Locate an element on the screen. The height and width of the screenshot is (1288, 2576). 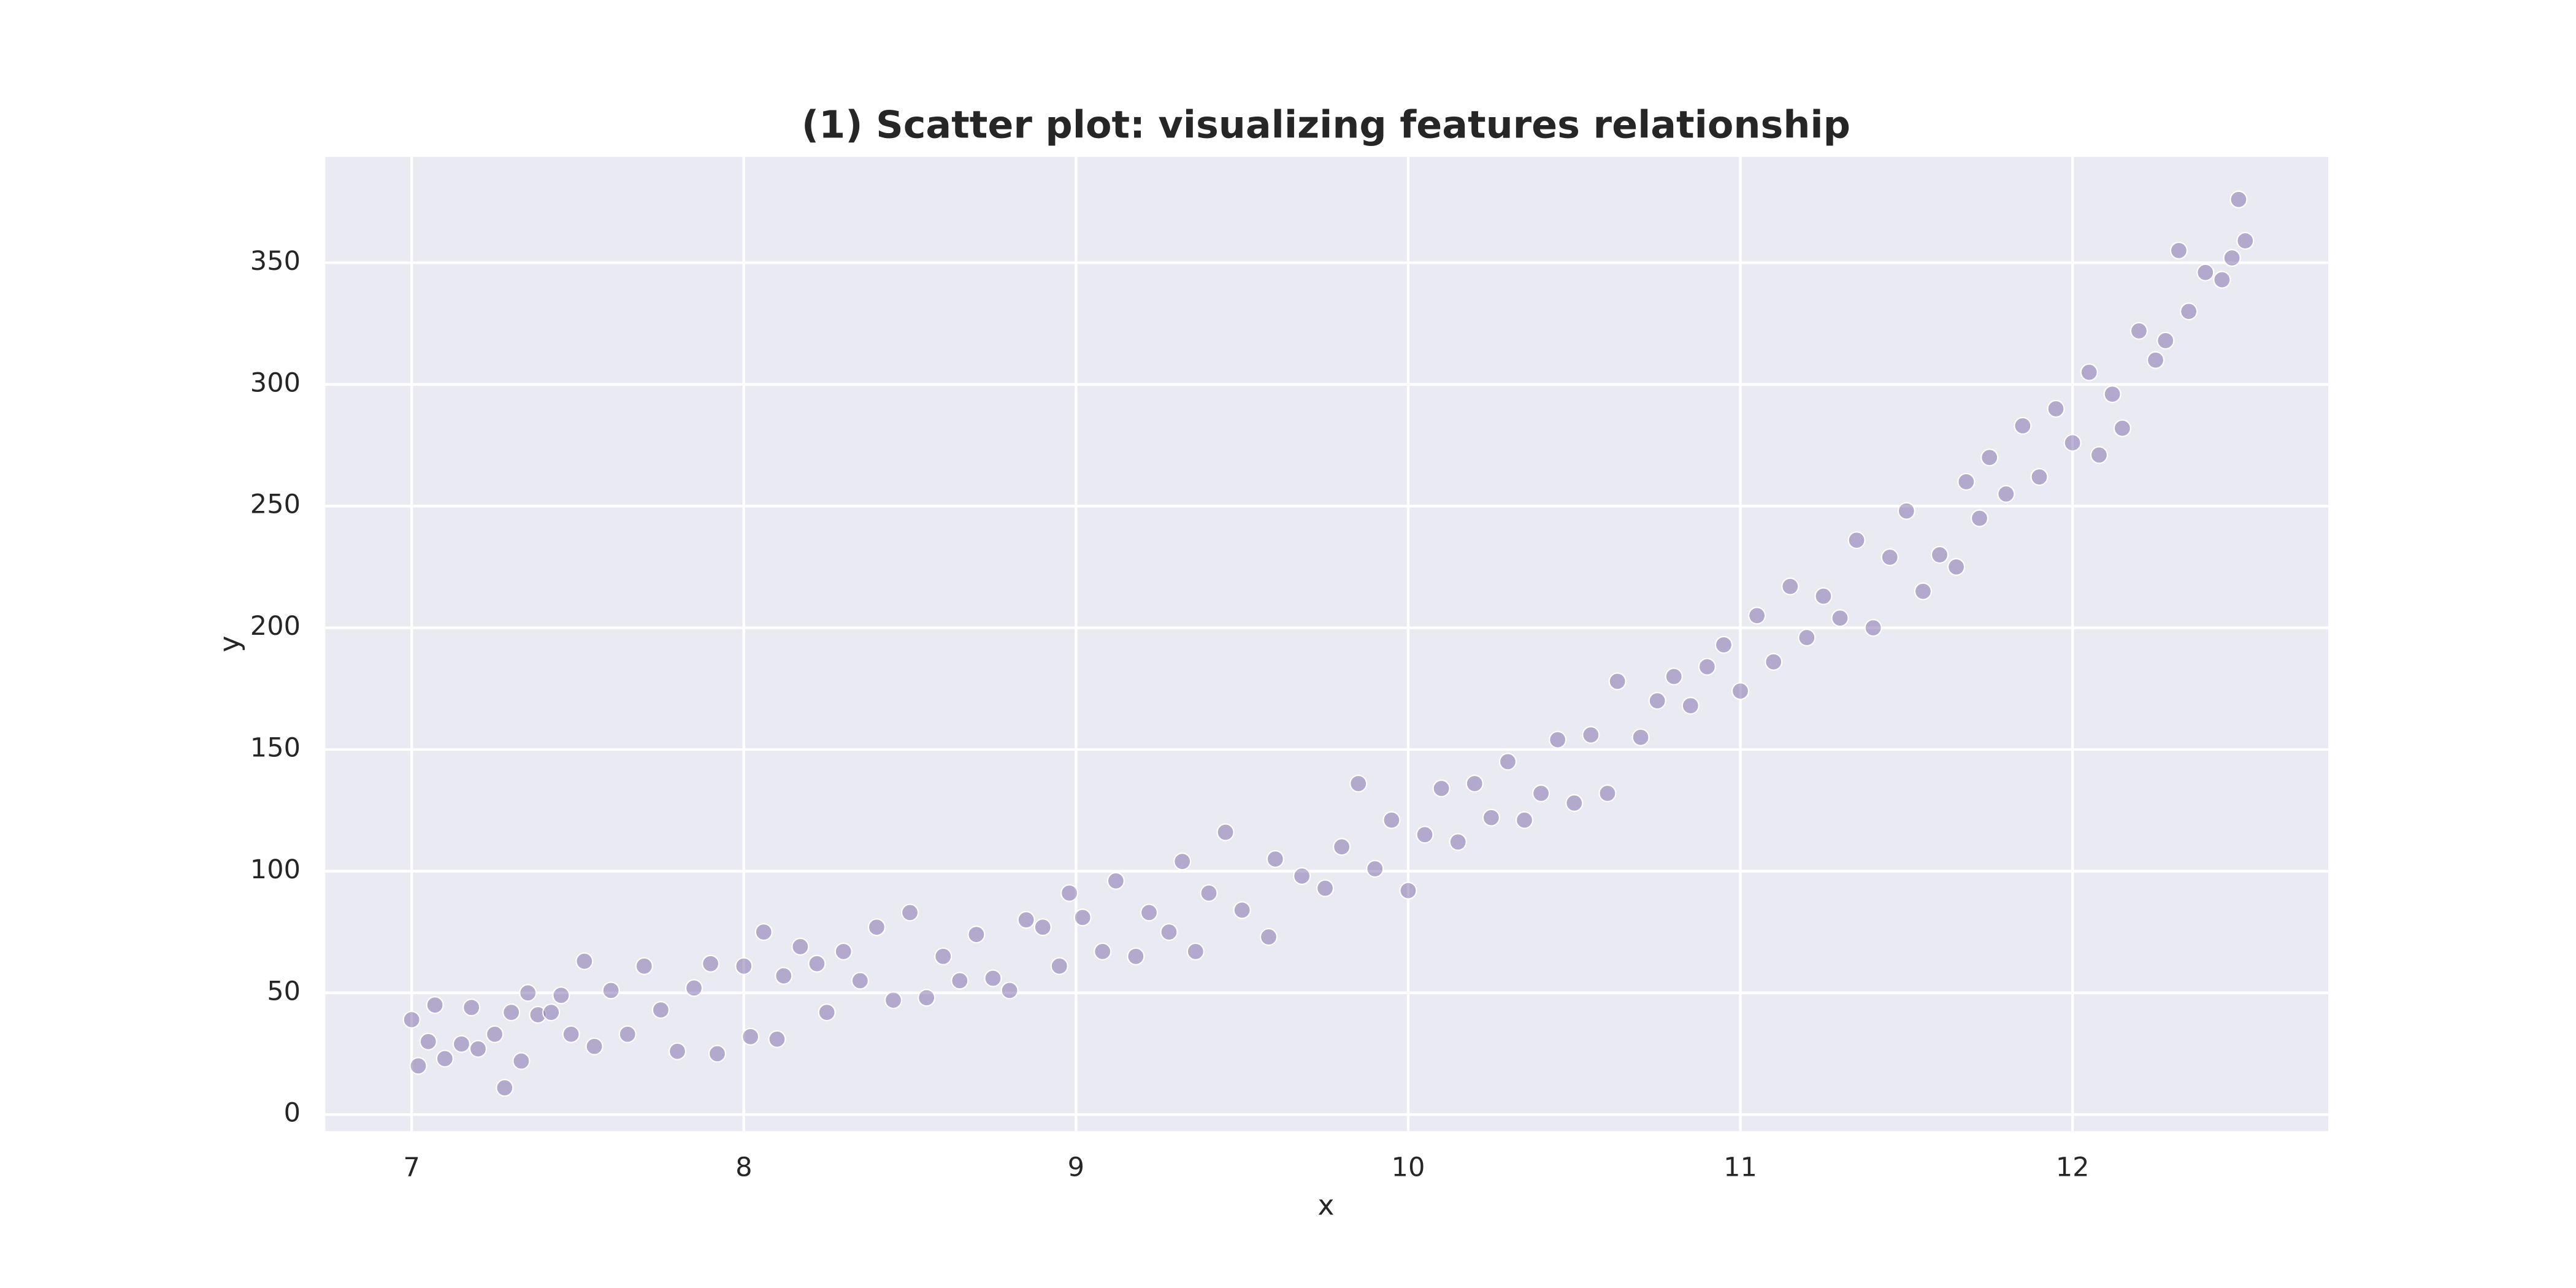
x-tick-label: 12 is located at coordinates (2073, 1167).